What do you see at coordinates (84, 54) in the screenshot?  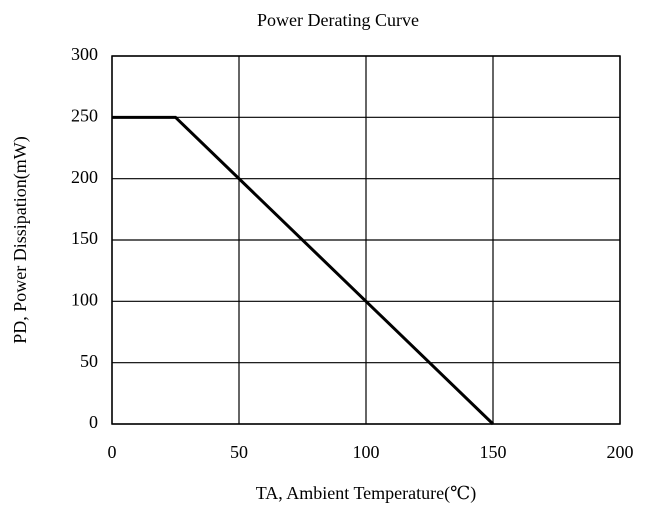 I see `y-tick-label: 300` at bounding box center [84, 54].